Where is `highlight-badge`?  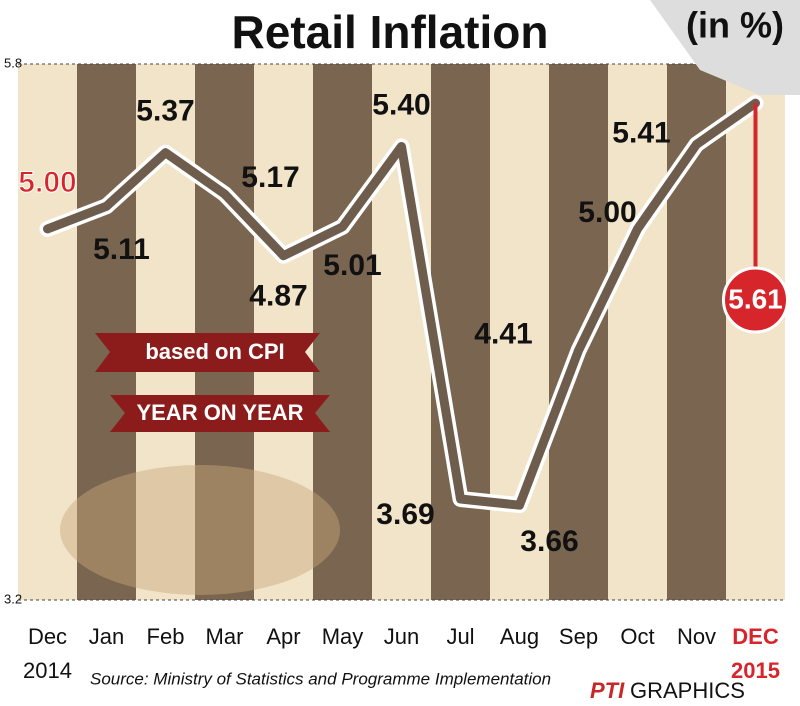
highlight-badge is located at coordinates (755, 300).